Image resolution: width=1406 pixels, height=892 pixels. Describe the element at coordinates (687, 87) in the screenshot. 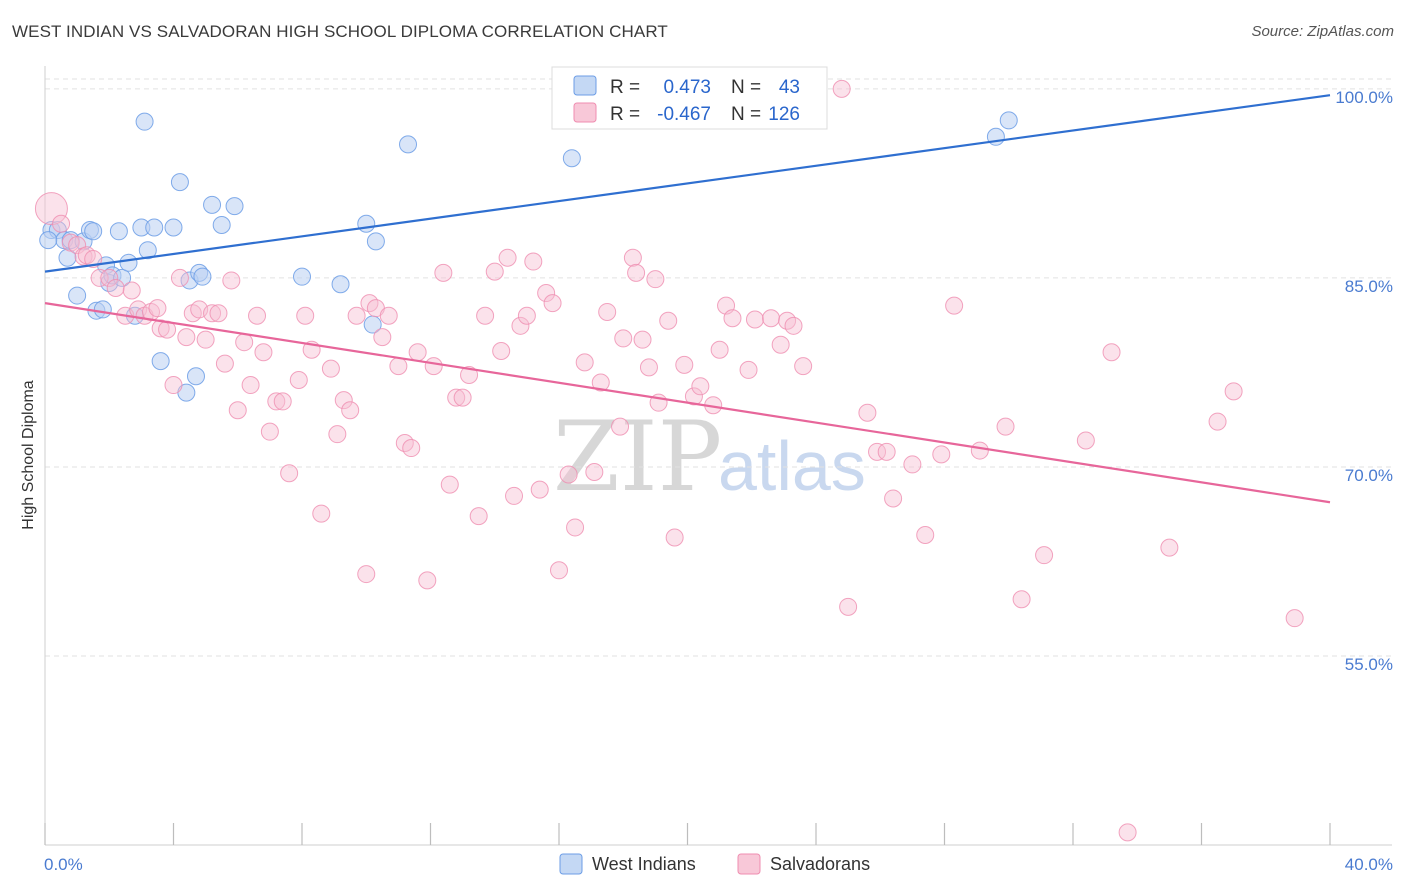

I see `legend-r-value: 0.473` at that location.